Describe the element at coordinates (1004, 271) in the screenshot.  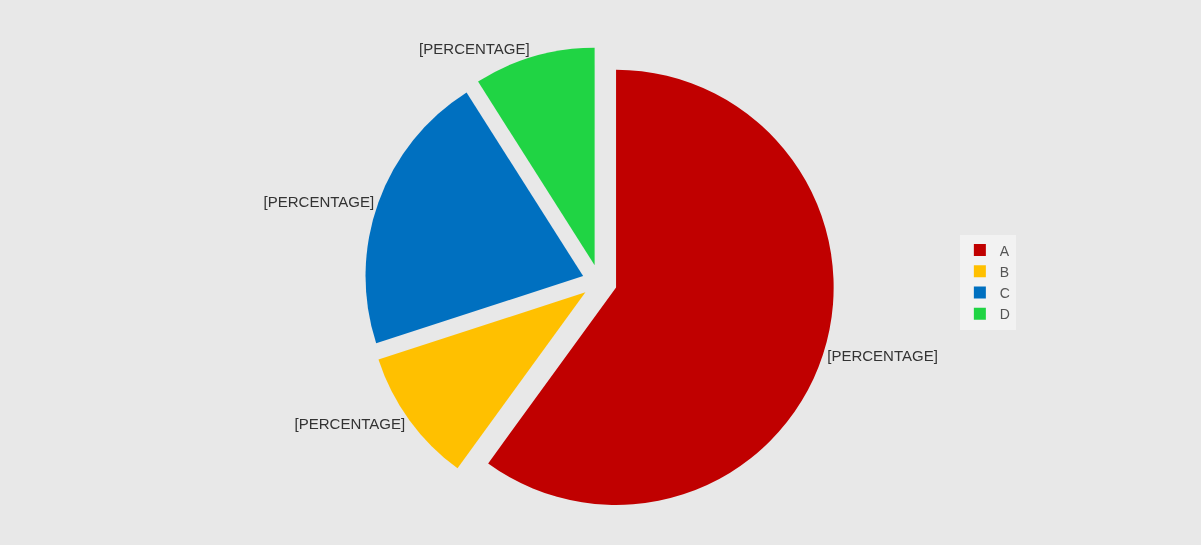
I see `legend-label: B` at that location.